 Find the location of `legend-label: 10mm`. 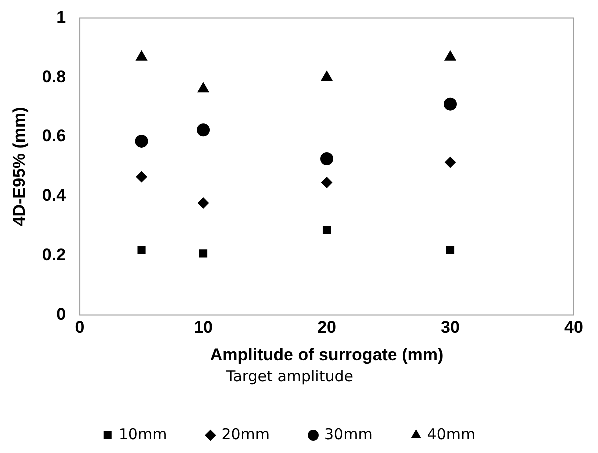

legend-label: 10mm is located at coordinates (143, 434).